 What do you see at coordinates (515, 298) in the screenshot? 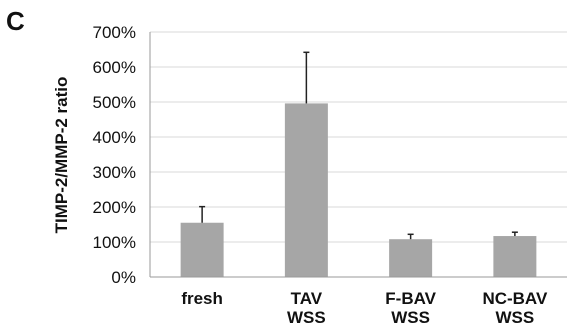
I see `x-tick-label: NC-BAV` at bounding box center [515, 298].